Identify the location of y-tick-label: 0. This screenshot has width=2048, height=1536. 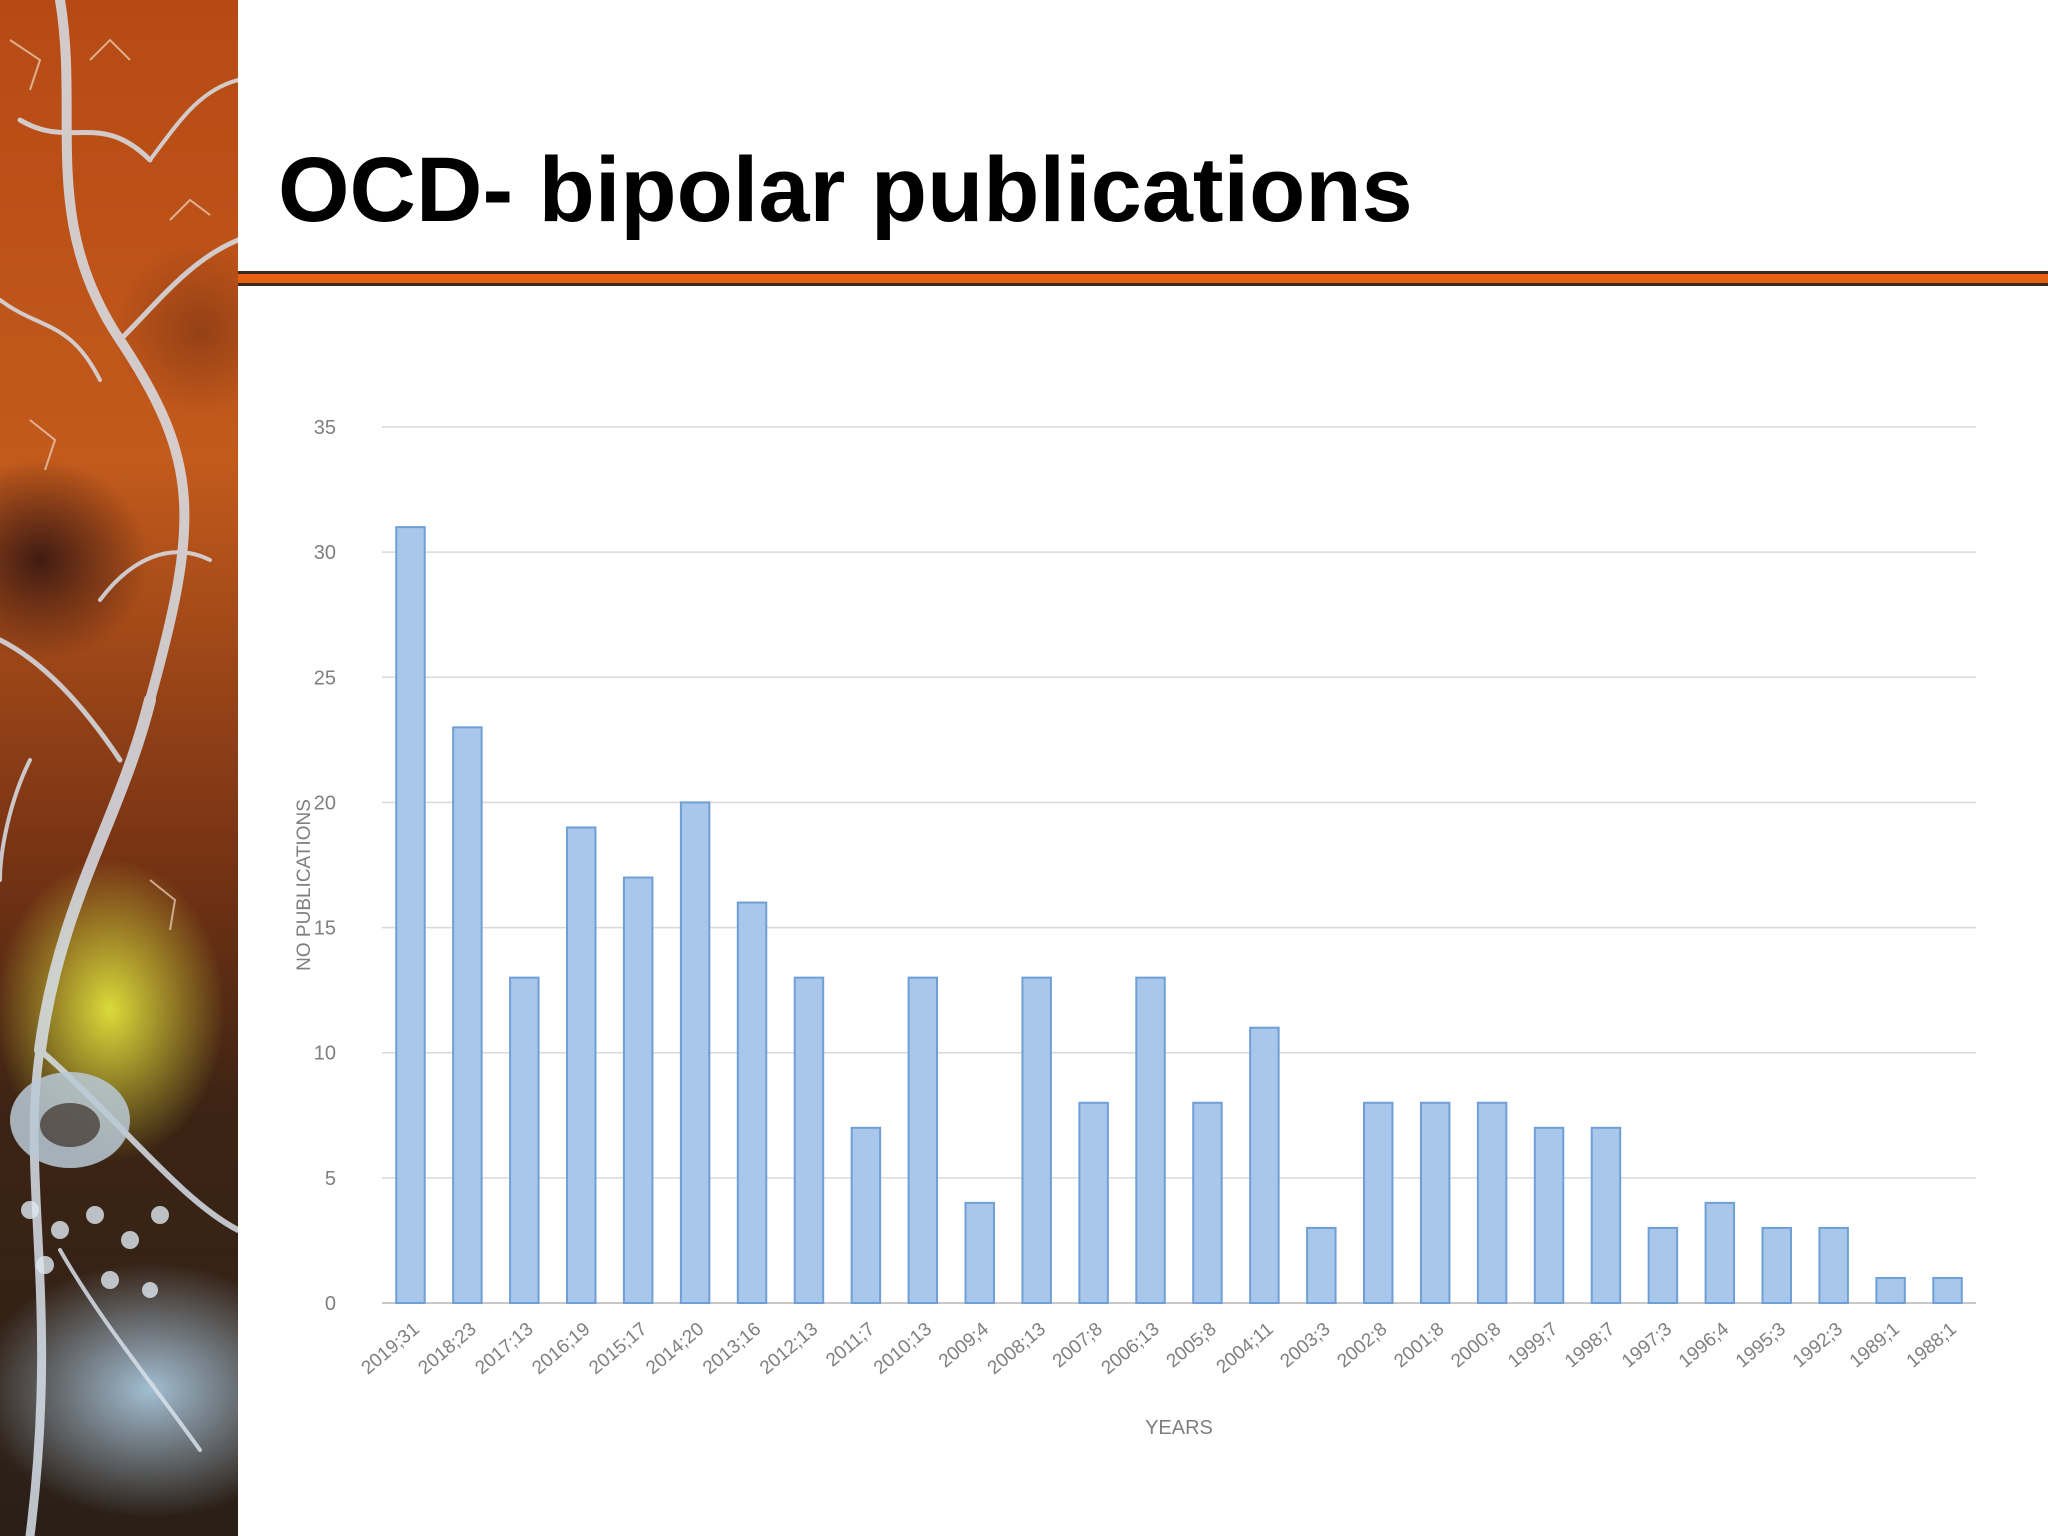
(330, 1304).